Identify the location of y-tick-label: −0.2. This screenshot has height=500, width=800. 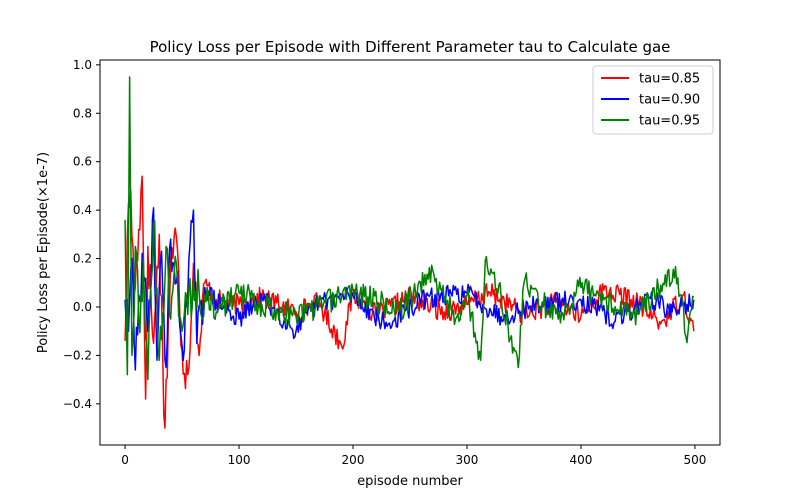
(77, 355).